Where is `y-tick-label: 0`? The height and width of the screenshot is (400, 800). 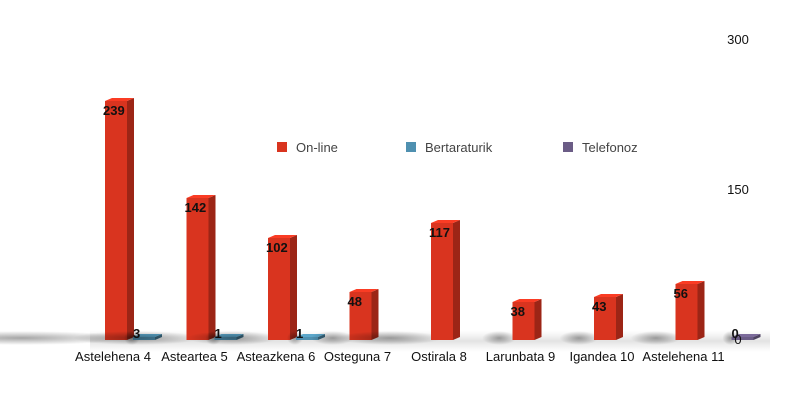
y-tick-label: 0 is located at coordinates (737, 339).